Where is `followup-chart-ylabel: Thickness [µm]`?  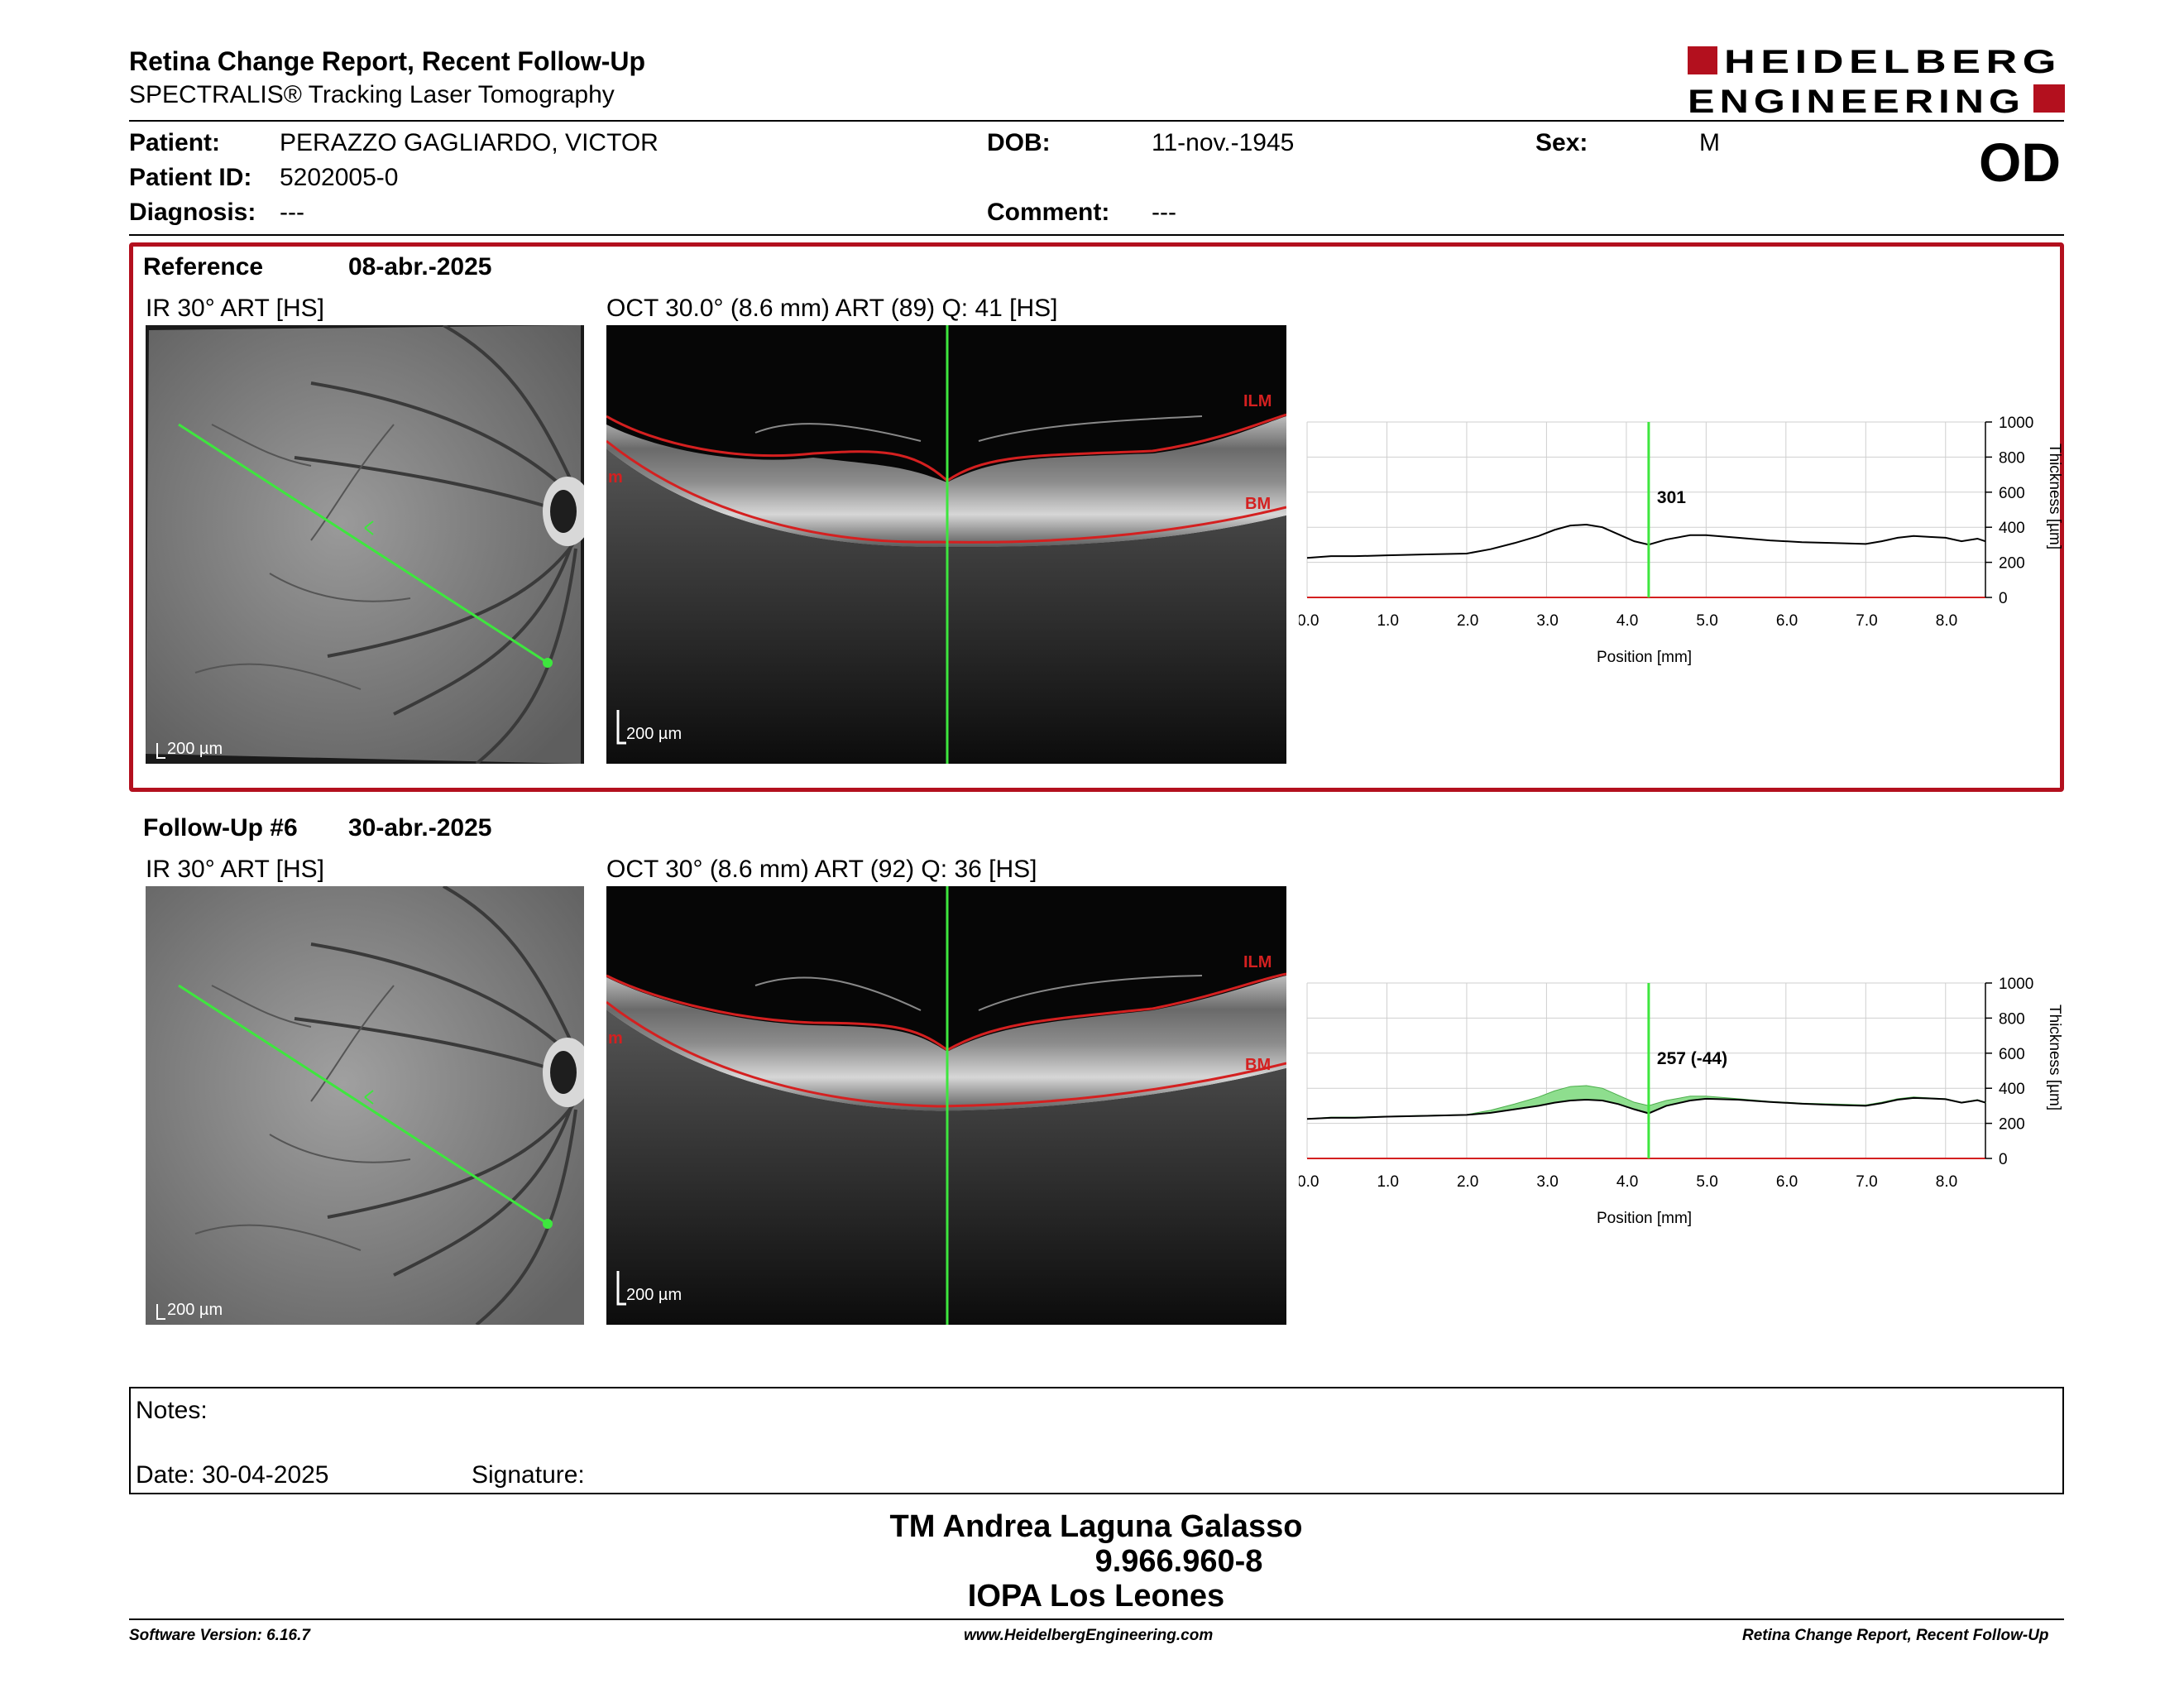 followup-chart-ylabel: Thickness [µm] is located at coordinates (2054, 1057).